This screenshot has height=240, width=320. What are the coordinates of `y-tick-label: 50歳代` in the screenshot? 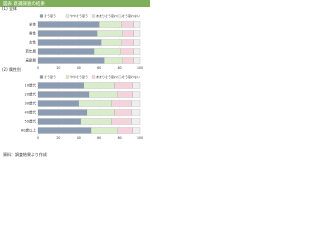 It's located at (31, 121).